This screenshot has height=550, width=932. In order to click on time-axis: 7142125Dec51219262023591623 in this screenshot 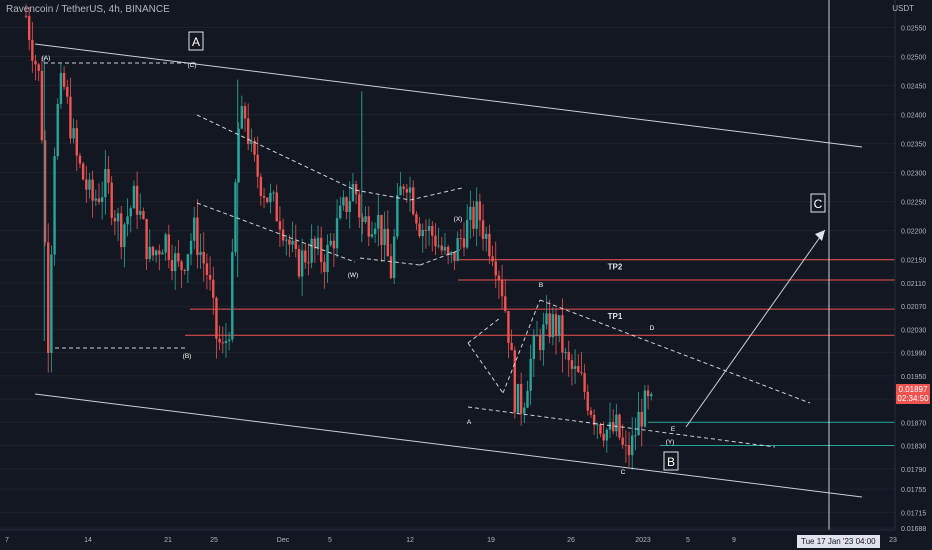, I will do `click(448, 536)`.